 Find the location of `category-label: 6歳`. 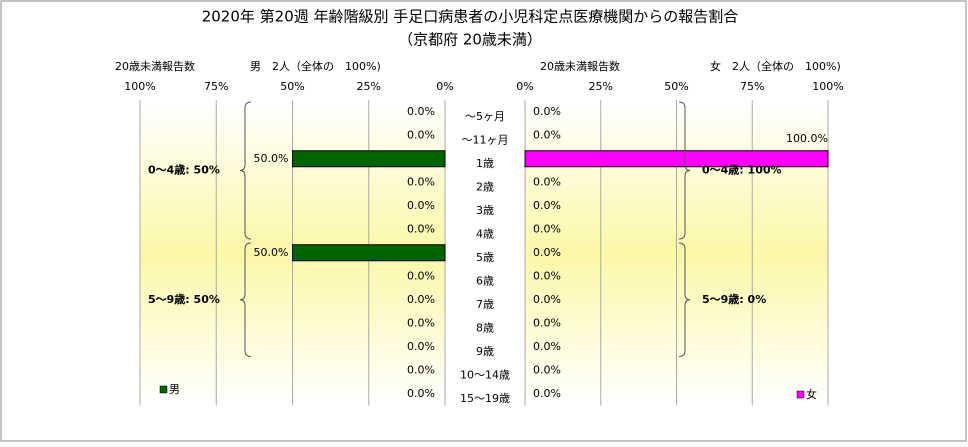

category-label: 6歳 is located at coordinates (485, 280).